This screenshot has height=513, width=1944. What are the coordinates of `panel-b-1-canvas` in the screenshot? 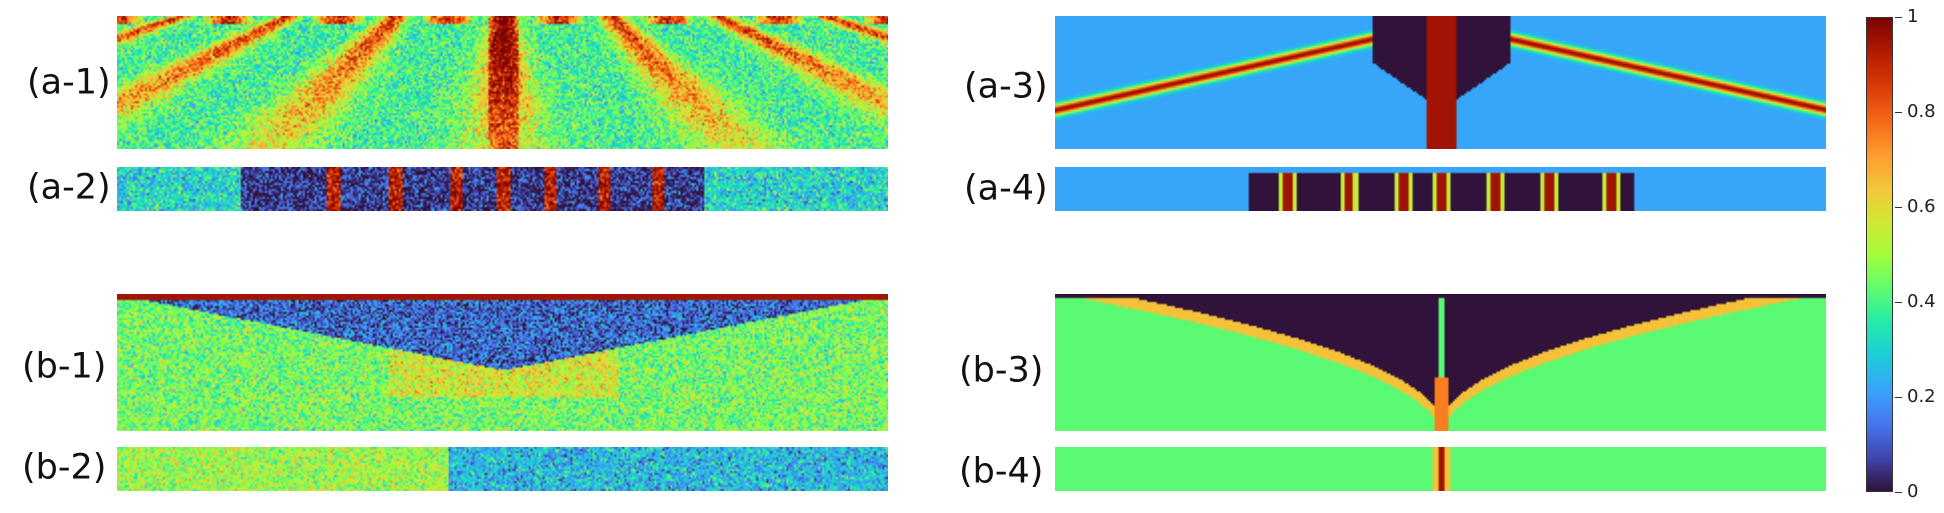 It's located at (502, 362).